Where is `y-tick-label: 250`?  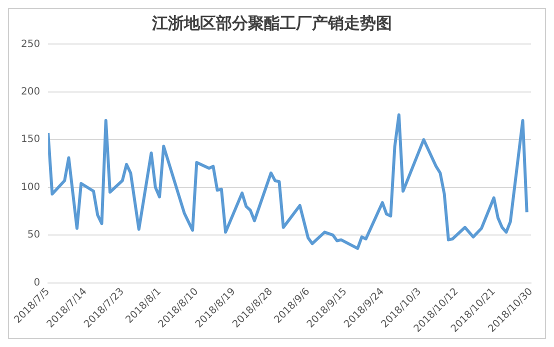
y-tick-label: 250 is located at coordinates (30, 44).